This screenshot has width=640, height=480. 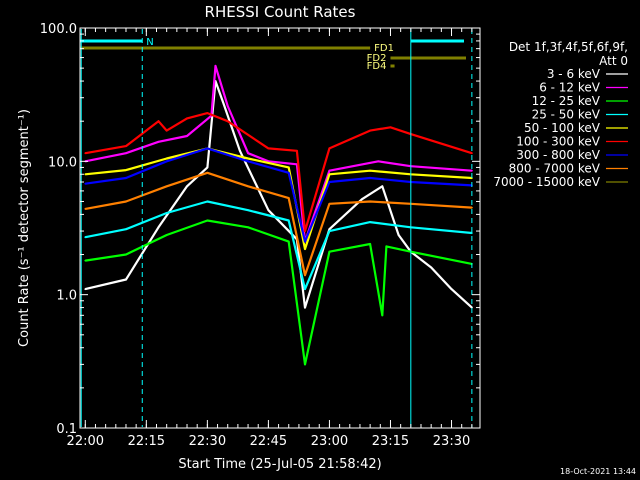 What do you see at coordinates (58, 29) in the screenshot?
I see `y-tick-label: 100.0` at bounding box center [58, 29].